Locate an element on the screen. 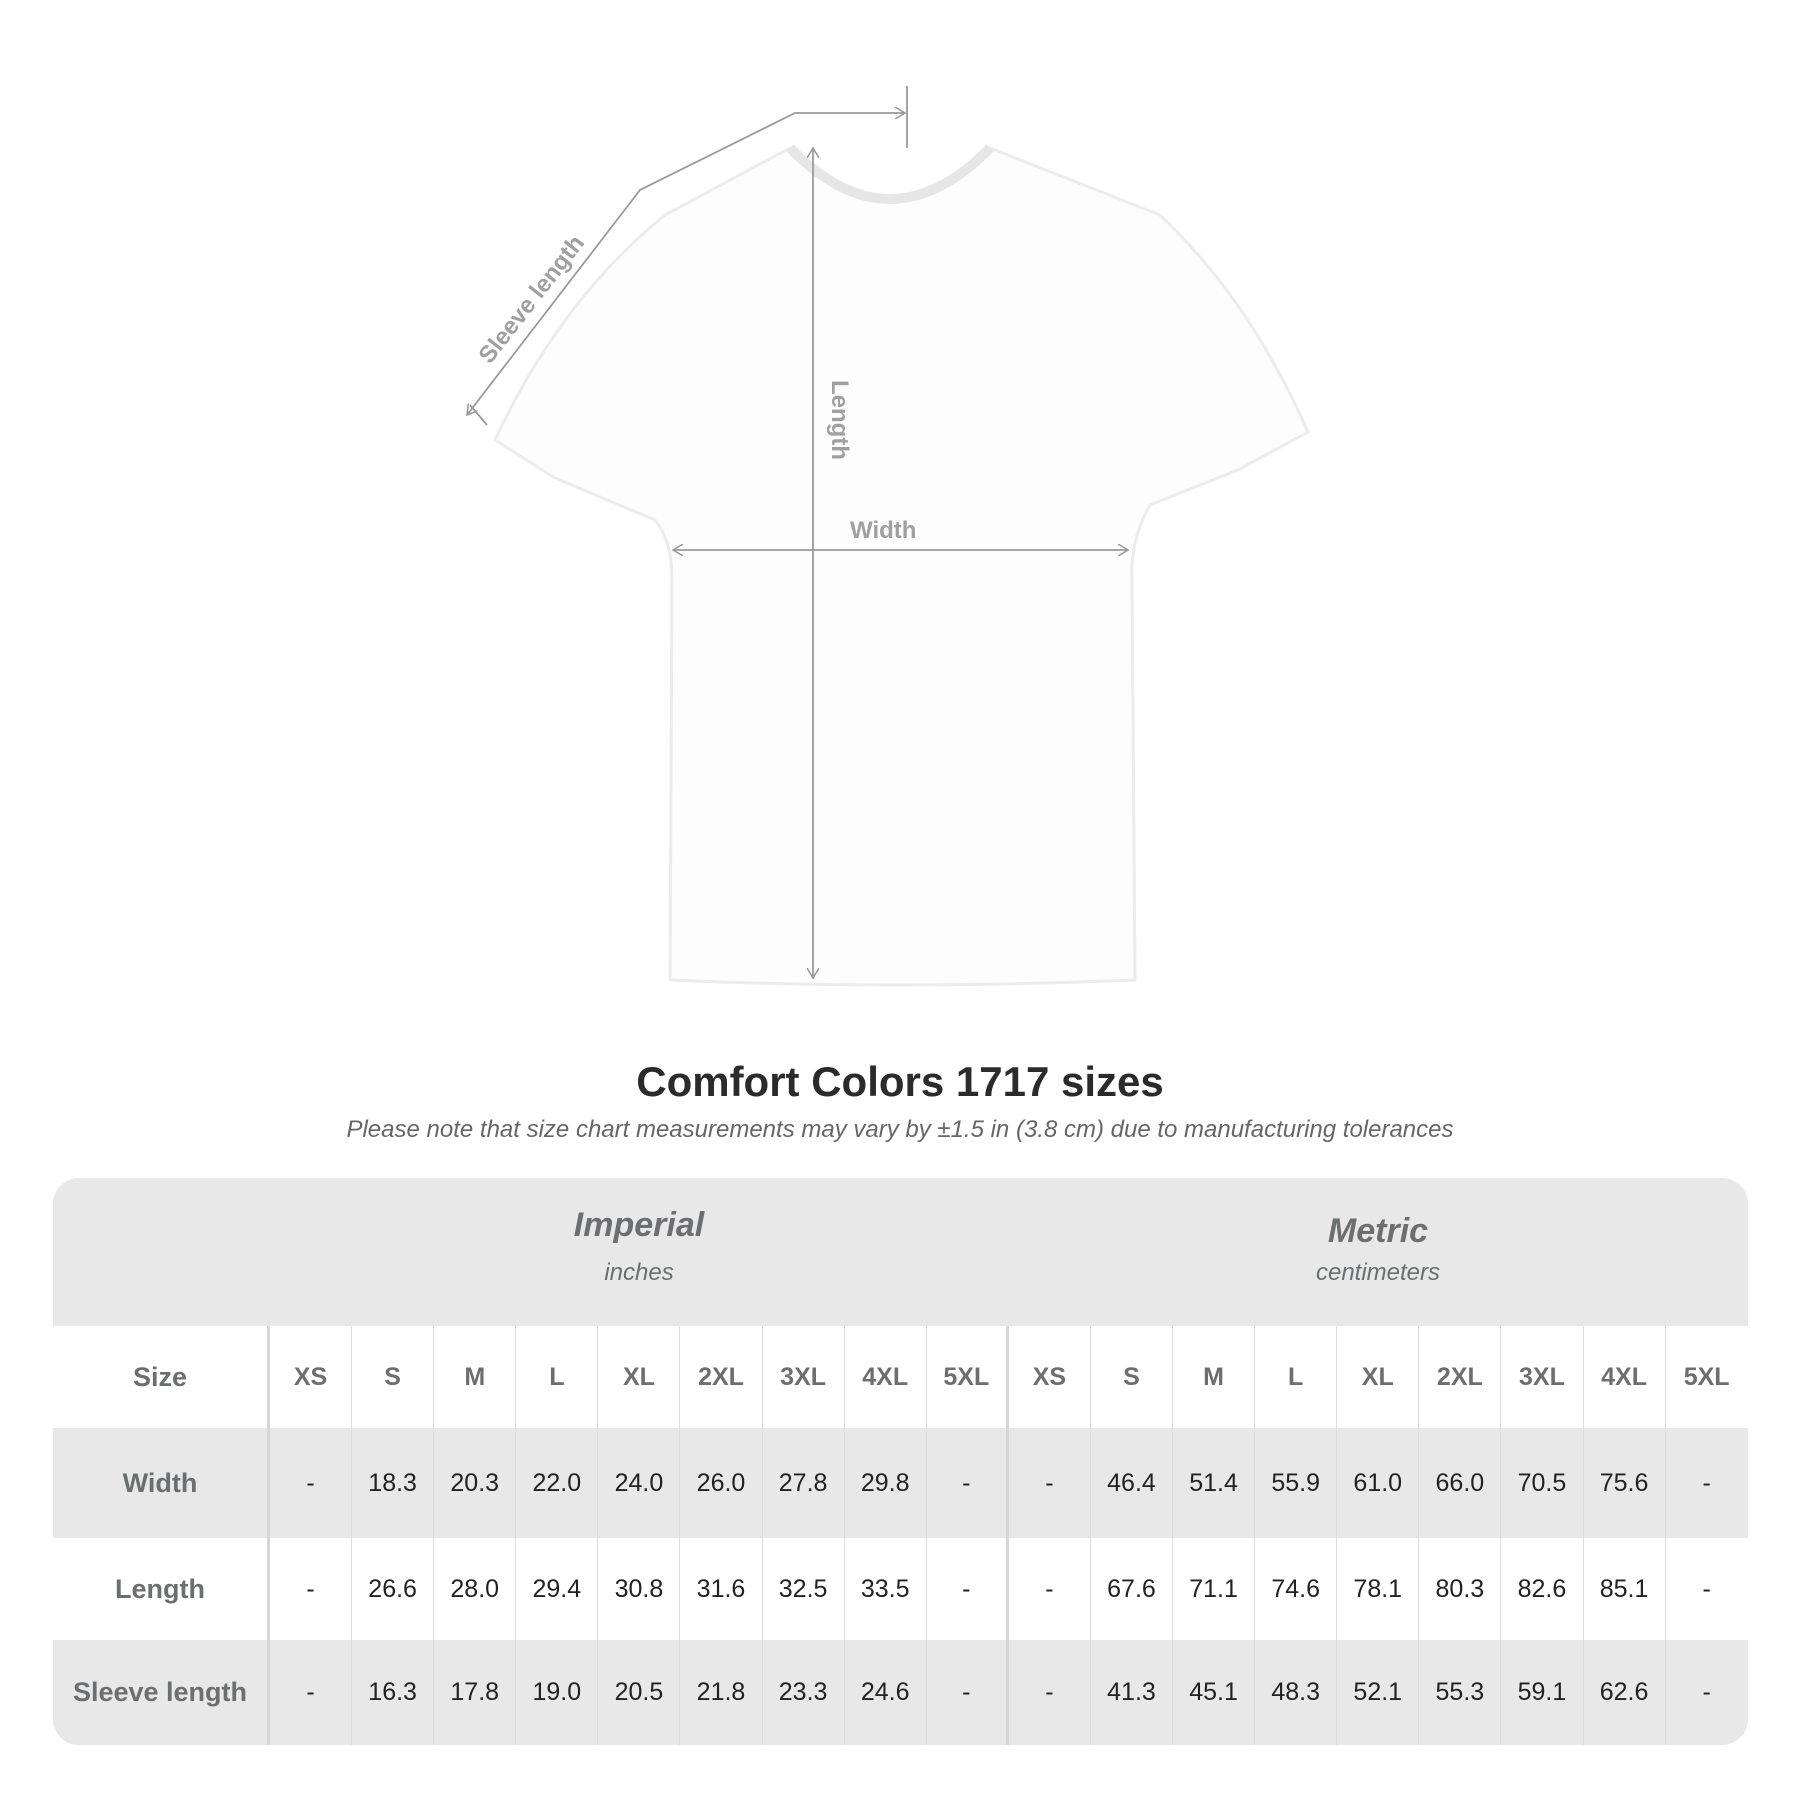 This screenshot has height=1800, width=1800. value-cell: 30.8 is located at coordinates (639, 1589).